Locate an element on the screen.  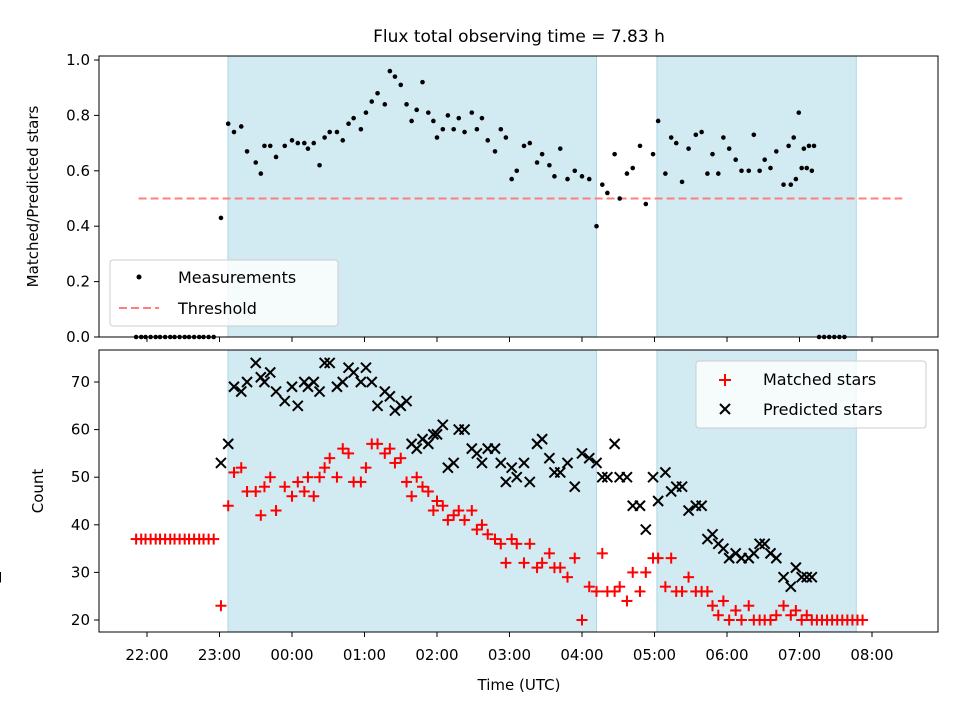
bottom-y-tick-label: 30 is located at coordinates (80, 572).